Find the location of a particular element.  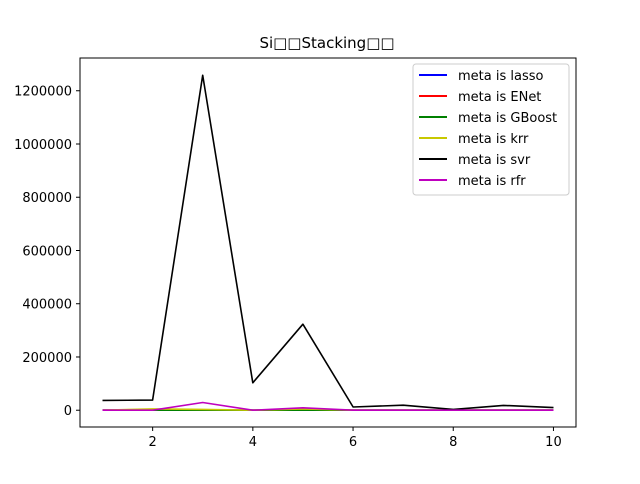

legend-label-4: meta is svr is located at coordinates (494, 160).